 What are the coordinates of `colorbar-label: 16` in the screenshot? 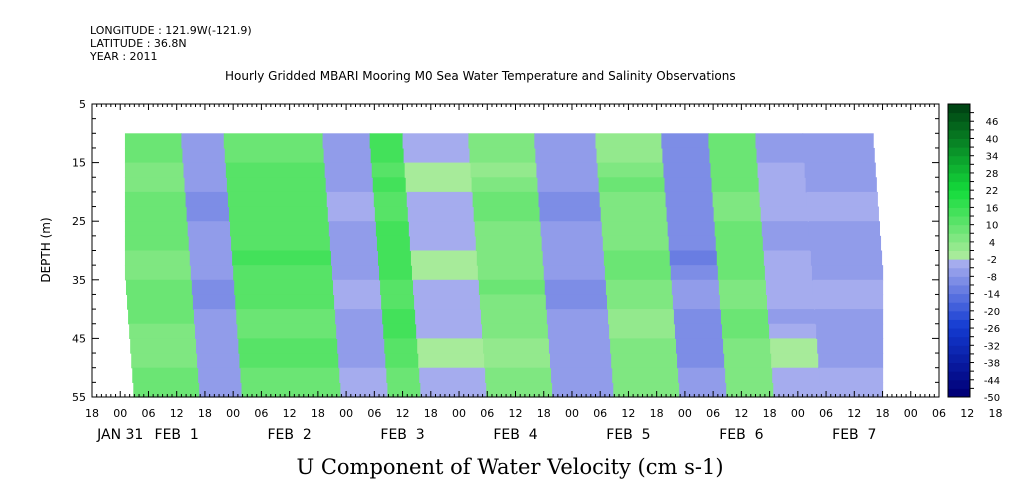 It's located at (992, 208).